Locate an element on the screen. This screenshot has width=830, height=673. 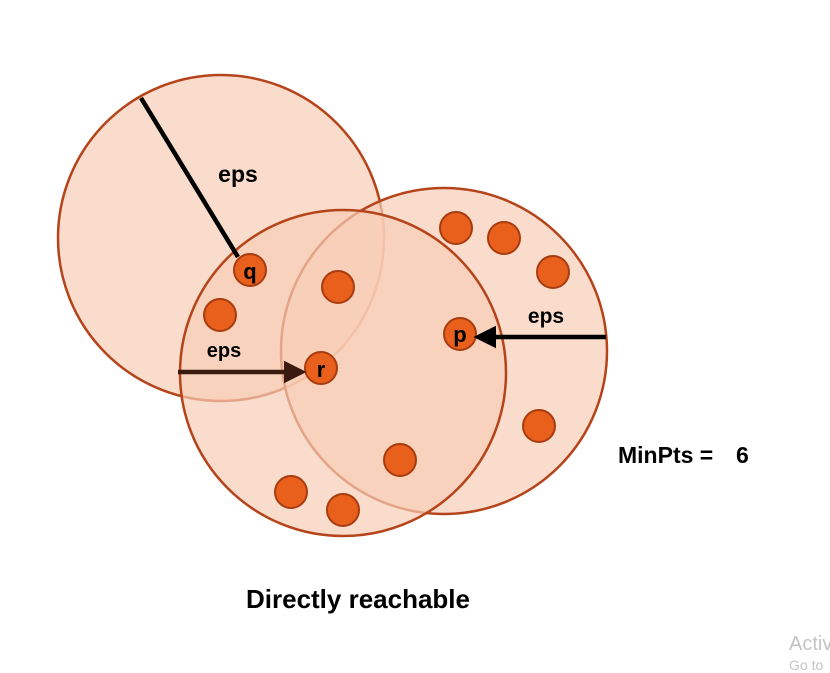
activation-watermark-line1: Activ is located at coordinates (809, 644).